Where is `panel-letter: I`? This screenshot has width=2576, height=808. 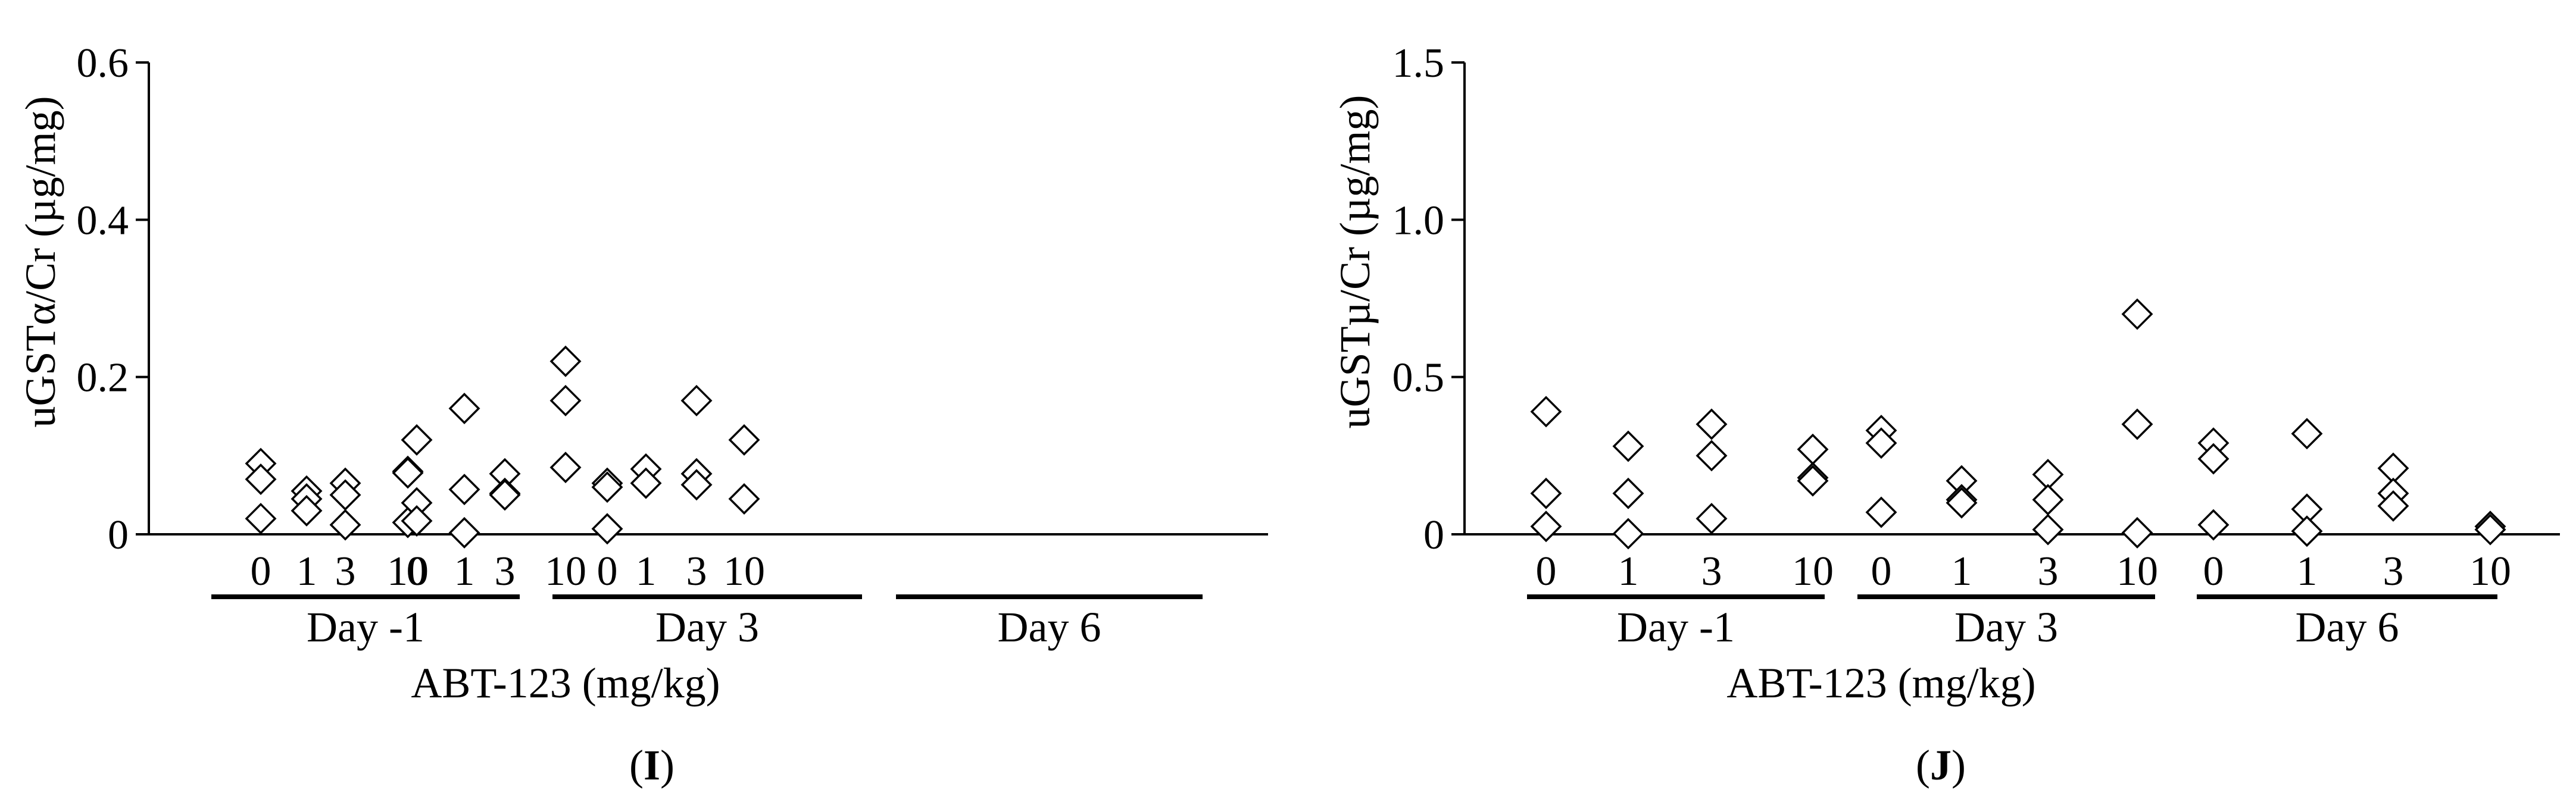 panel-letter: I is located at coordinates (652, 765).